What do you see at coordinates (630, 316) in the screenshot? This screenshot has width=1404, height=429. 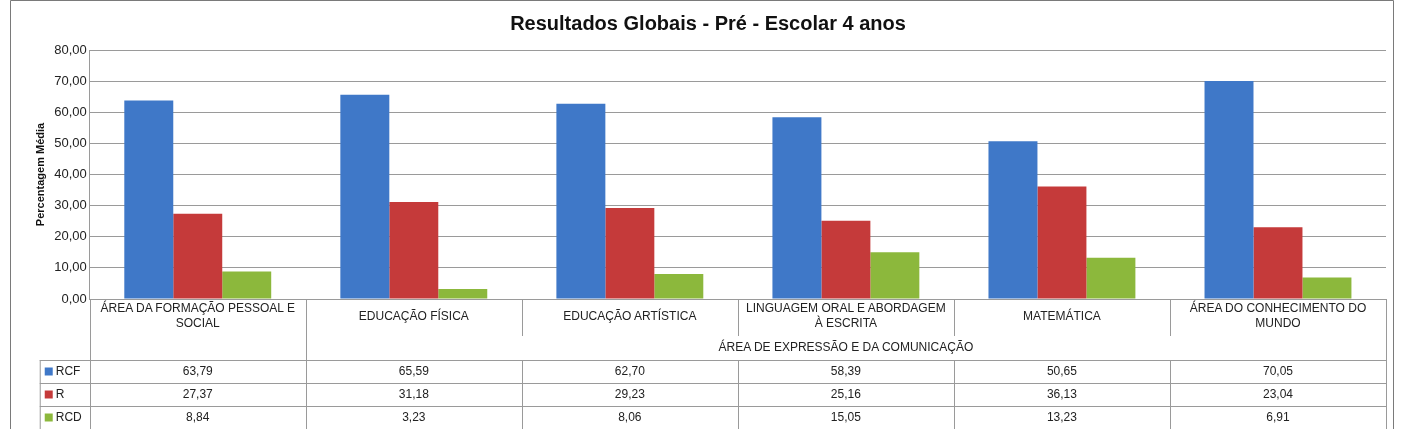 I see `x-tick-label: EDUCAÇÃO ARTÍSTICA` at bounding box center [630, 316].